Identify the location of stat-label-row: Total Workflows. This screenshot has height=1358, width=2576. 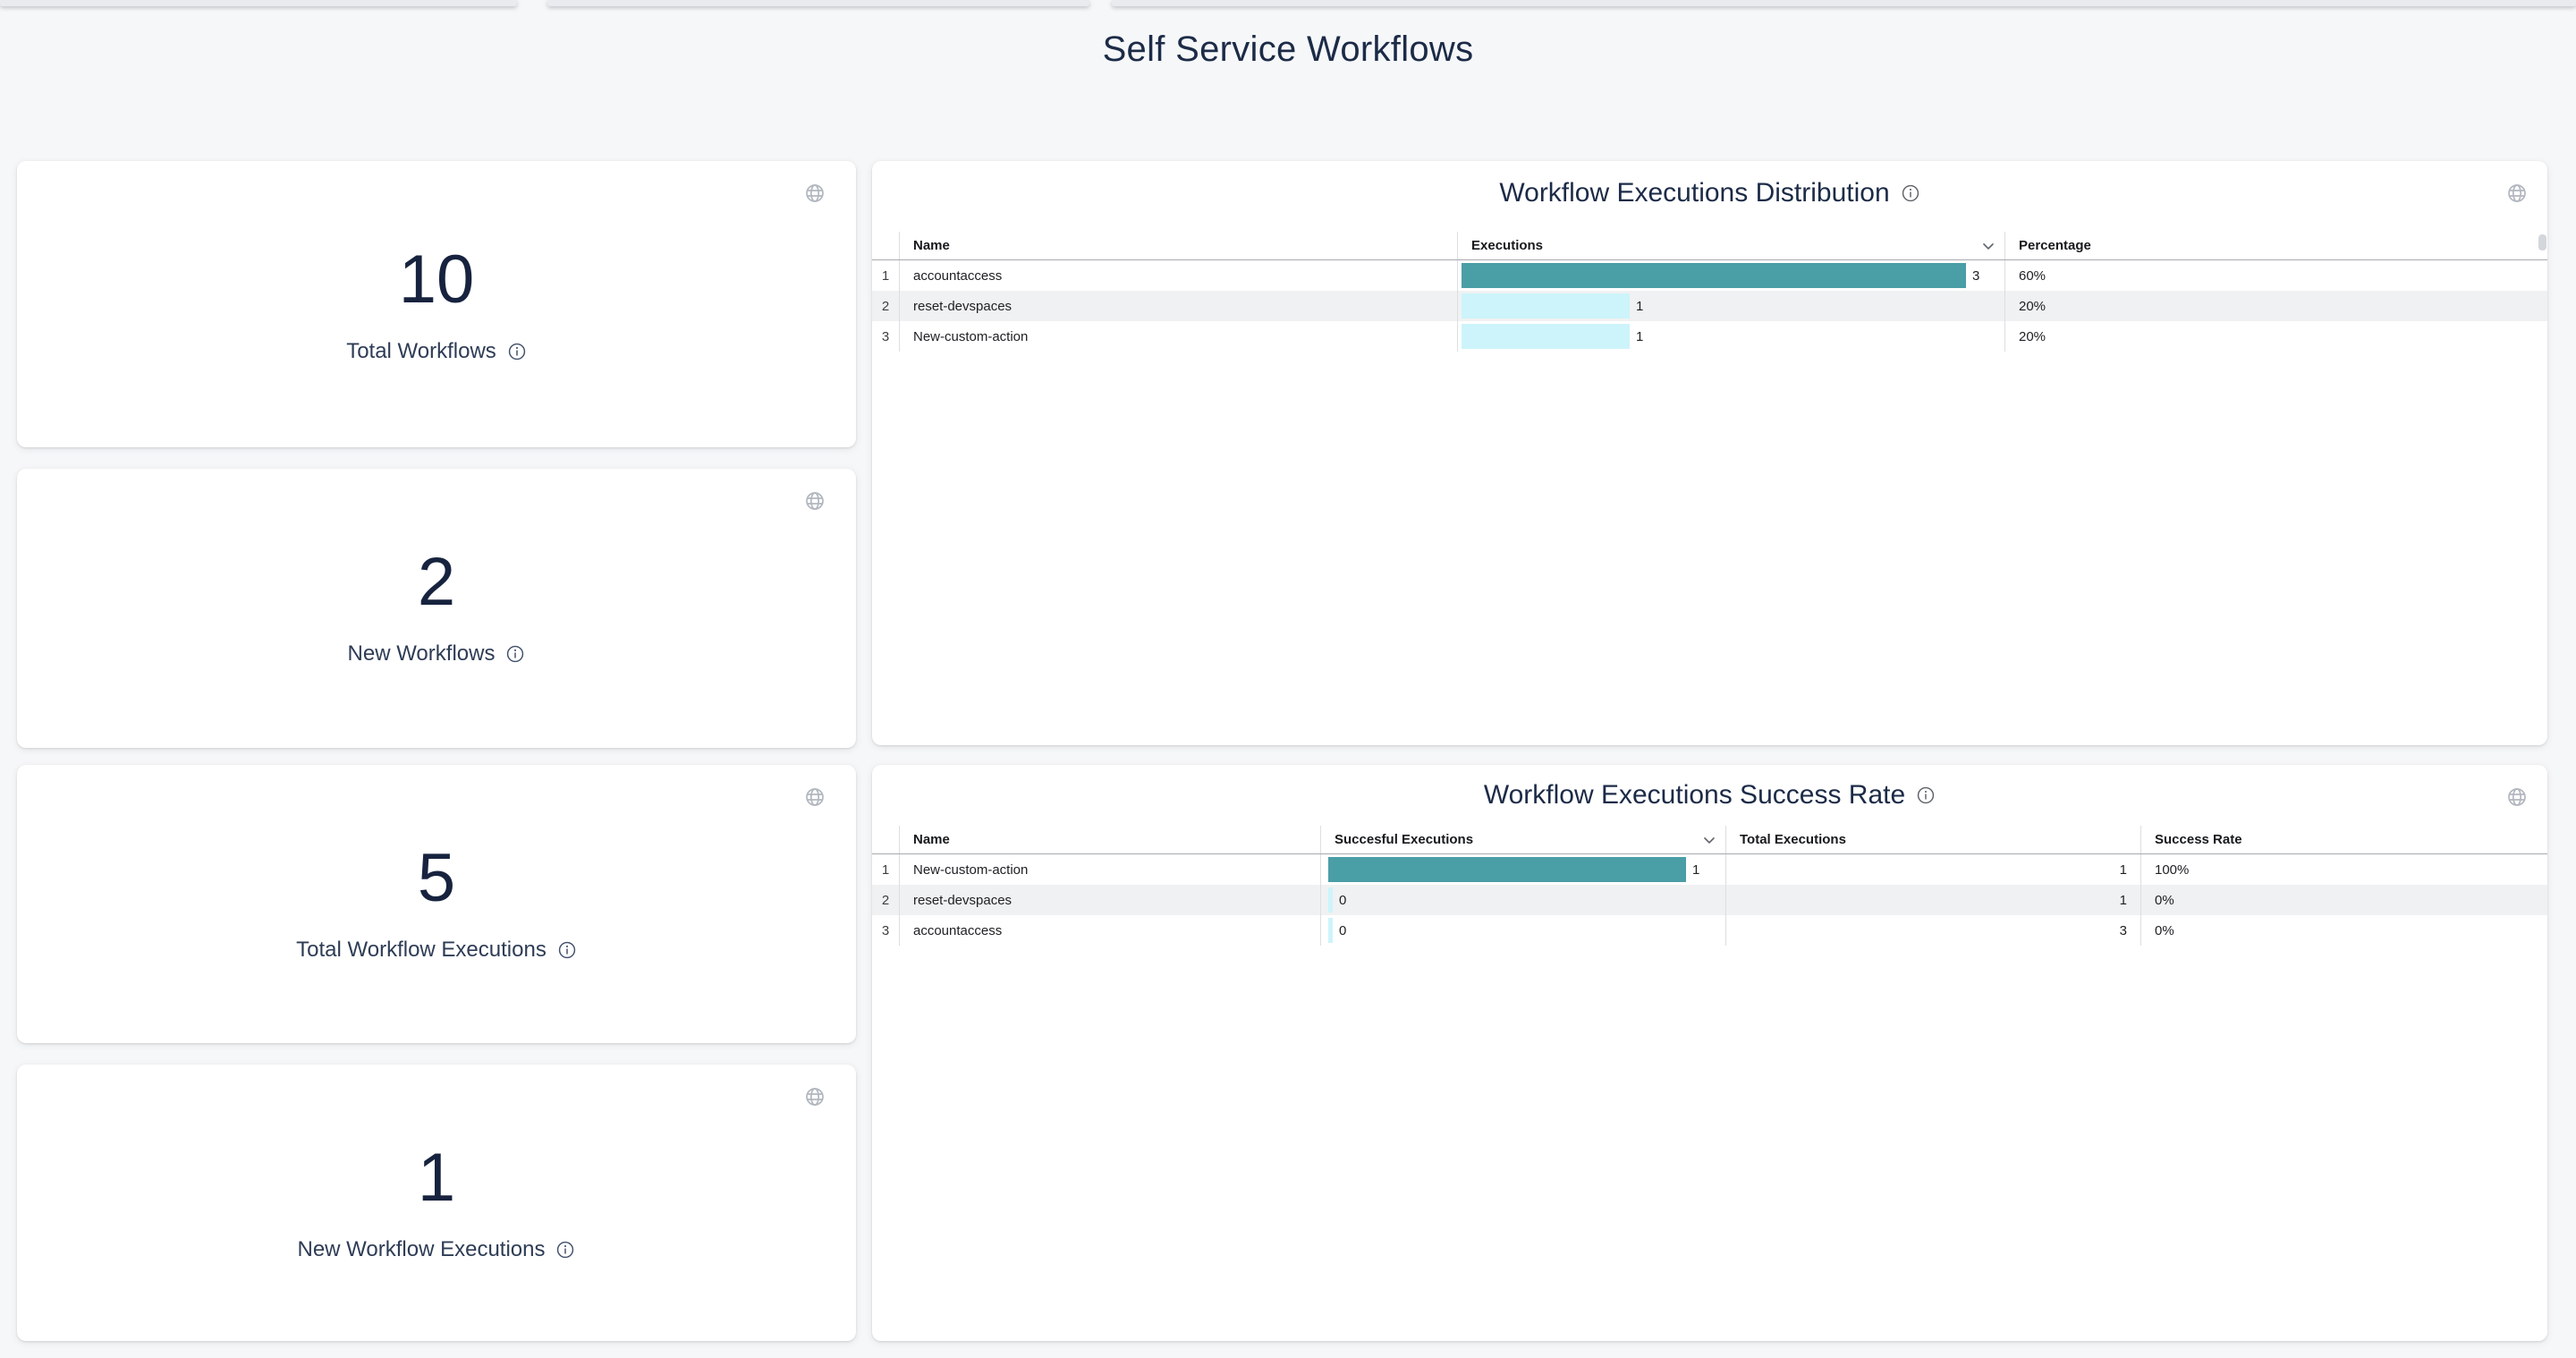
(436, 351).